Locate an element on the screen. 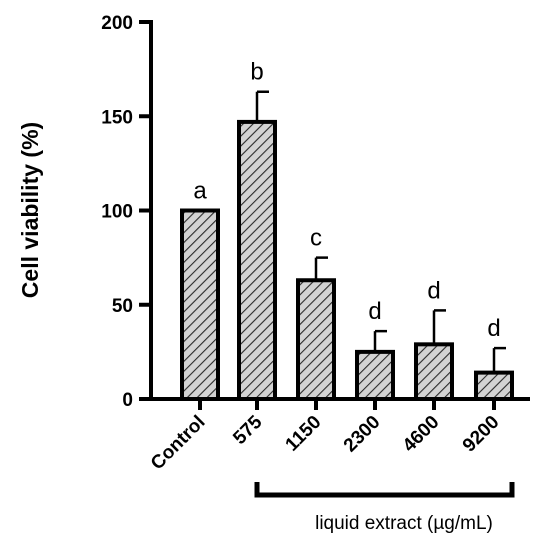 The width and height of the screenshot is (550, 549). significance-letter: a is located at coordinates (200, 191).